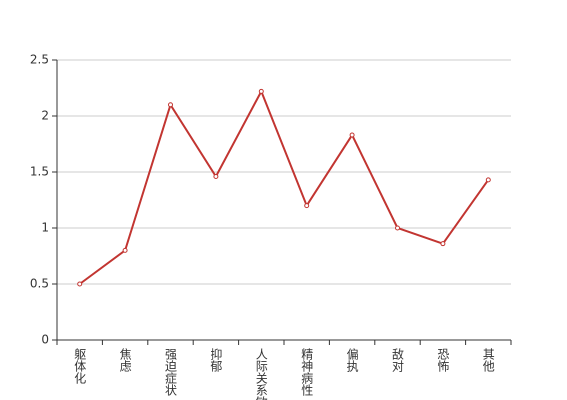  I want to click on x-tick-label: 偏执, so click(352, 360).